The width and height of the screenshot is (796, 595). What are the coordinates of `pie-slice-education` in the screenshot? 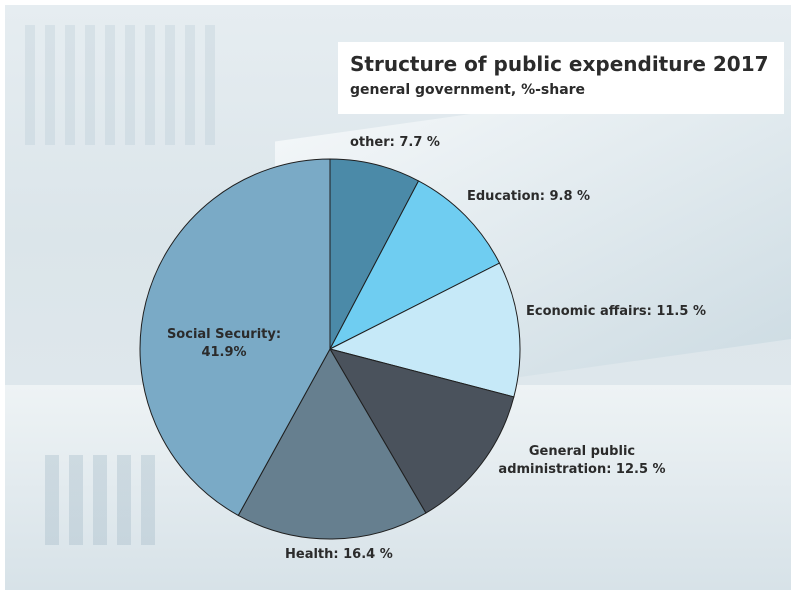 It's located at (414, 265).